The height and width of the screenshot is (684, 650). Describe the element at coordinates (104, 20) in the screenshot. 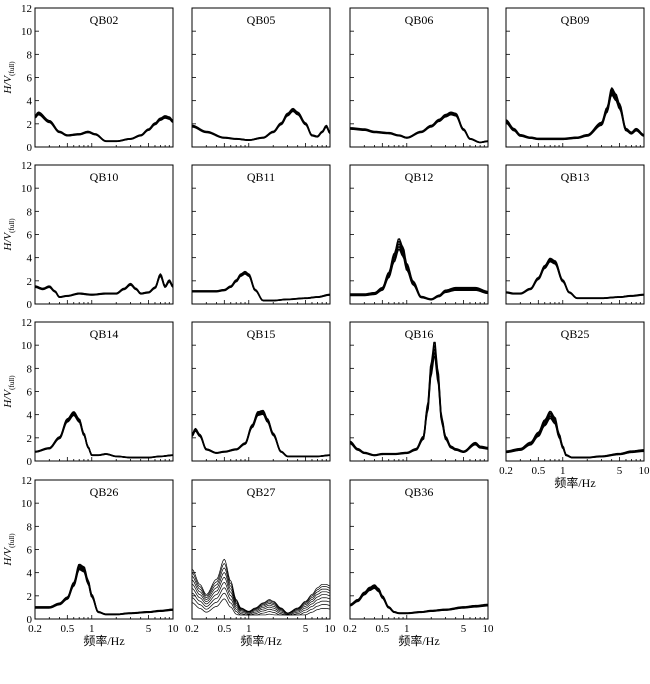

I see `panel-title: QB02` at that location.